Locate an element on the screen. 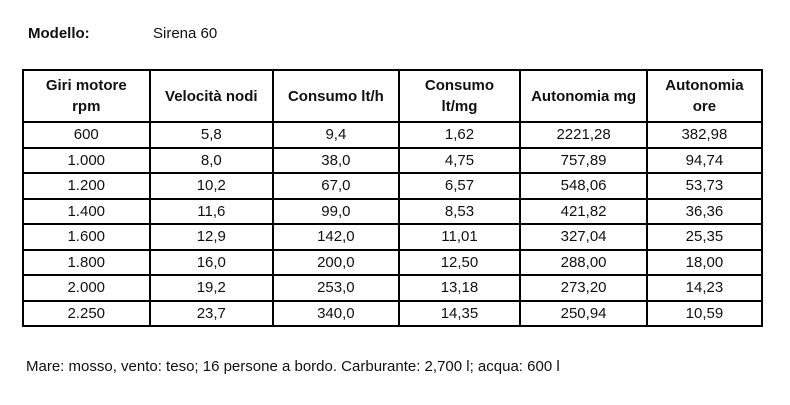 The width and height of the screenshot is (790, 405). column-header-line: Giri motore is located at coordinates (86, 85).